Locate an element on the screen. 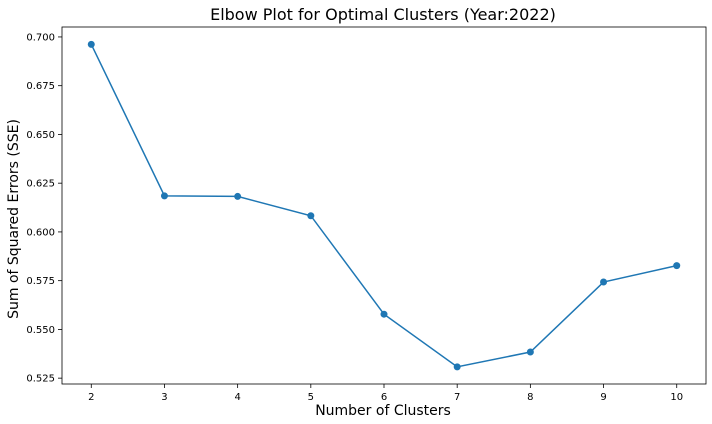 The height and width of the screenshot is (424, 712). y-axis-label: Sum of Squared Errors (SSE) is located at coordinates (14, 219).